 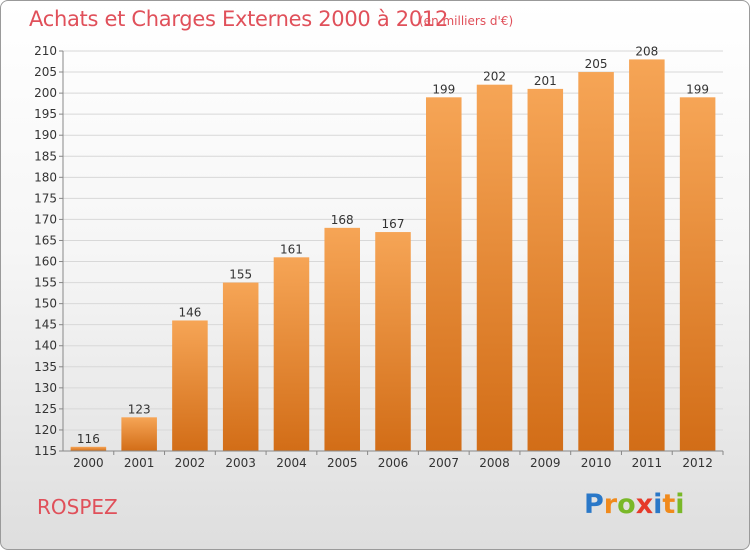 What do you see at coordinates (669, 504) in the screenshot?
I see `logo-letter: t` at bounding box center [669, 504].